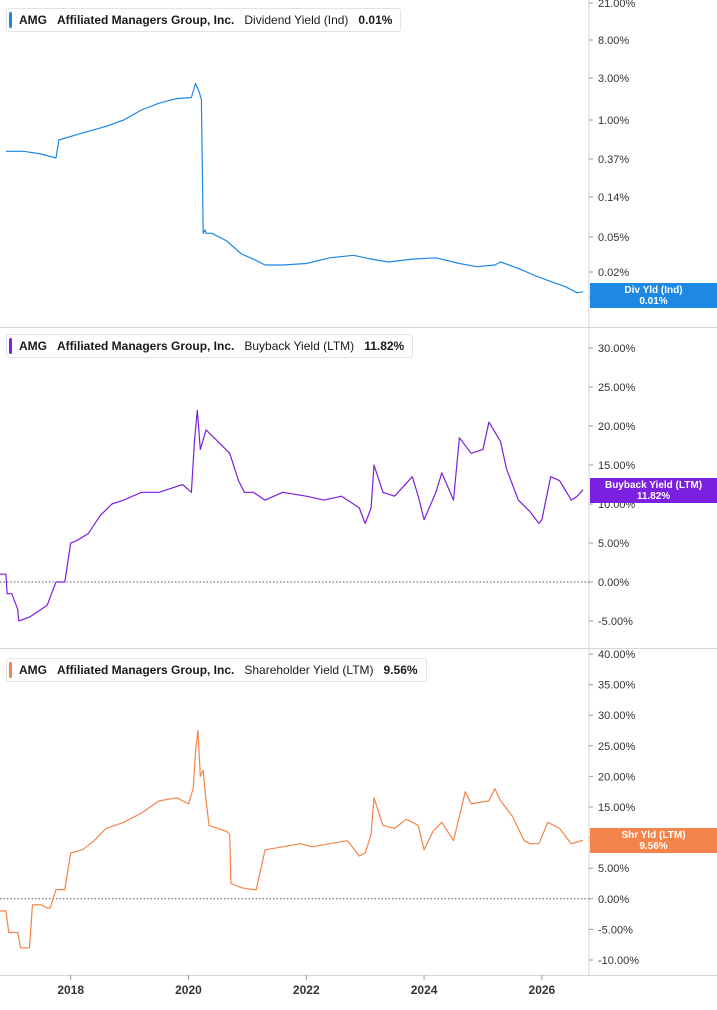 This screenshot has height=1010, width=717. I want to click on legend-metric: Dividend Yield (Ind), so click(296, 20).